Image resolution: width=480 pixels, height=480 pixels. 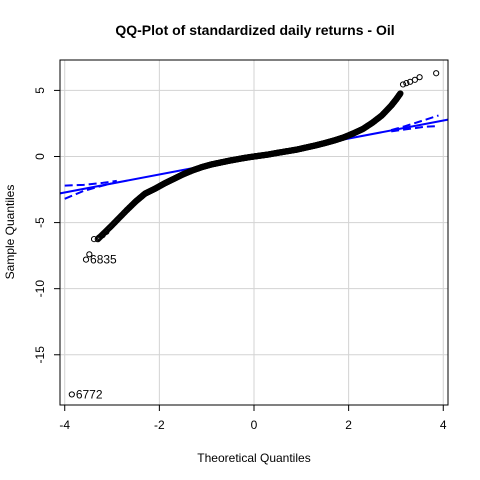 I want to click on x-axis: -4 -2 0 2 4, so click(x=253, y=418).